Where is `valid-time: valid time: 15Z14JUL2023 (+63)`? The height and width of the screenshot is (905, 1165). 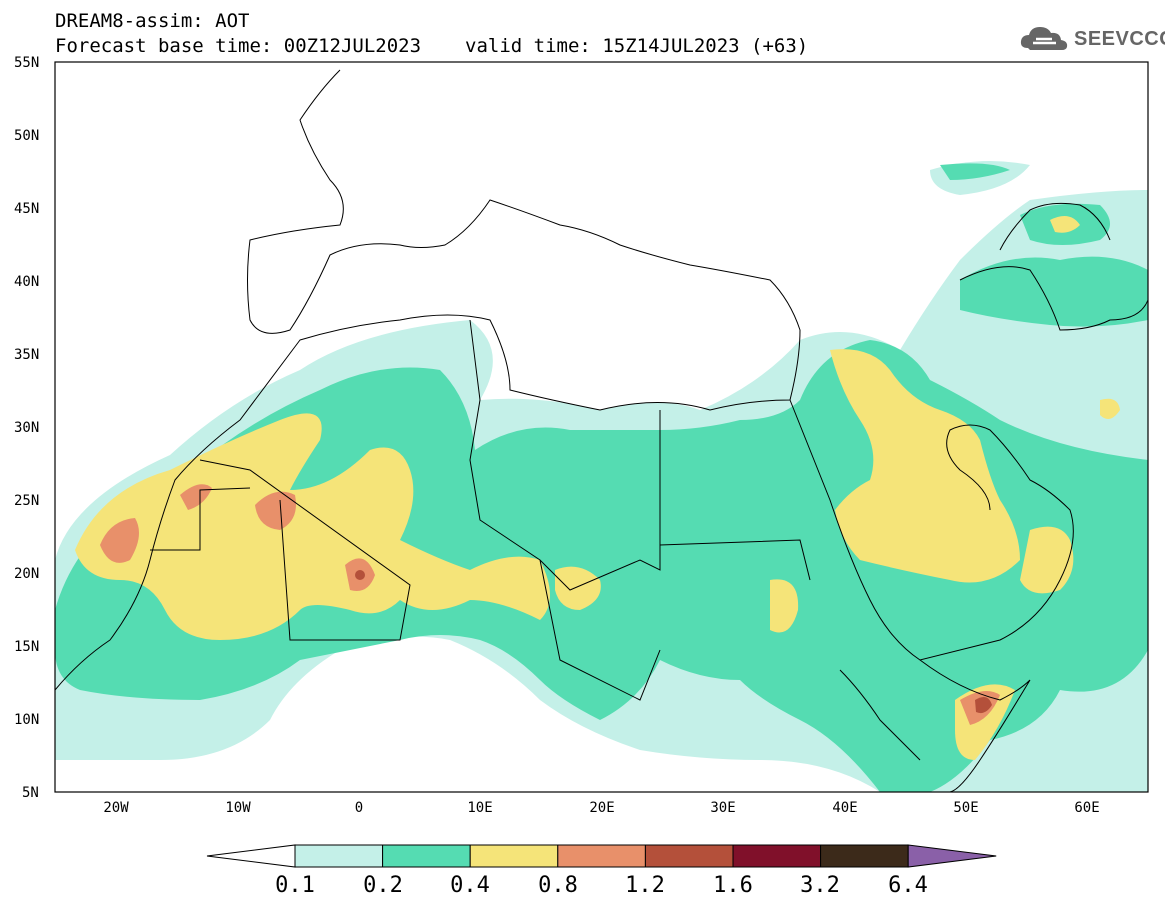 valid-time: valid time: 15Z14JUL2023 (+63) is located at coordinates (637, 46).